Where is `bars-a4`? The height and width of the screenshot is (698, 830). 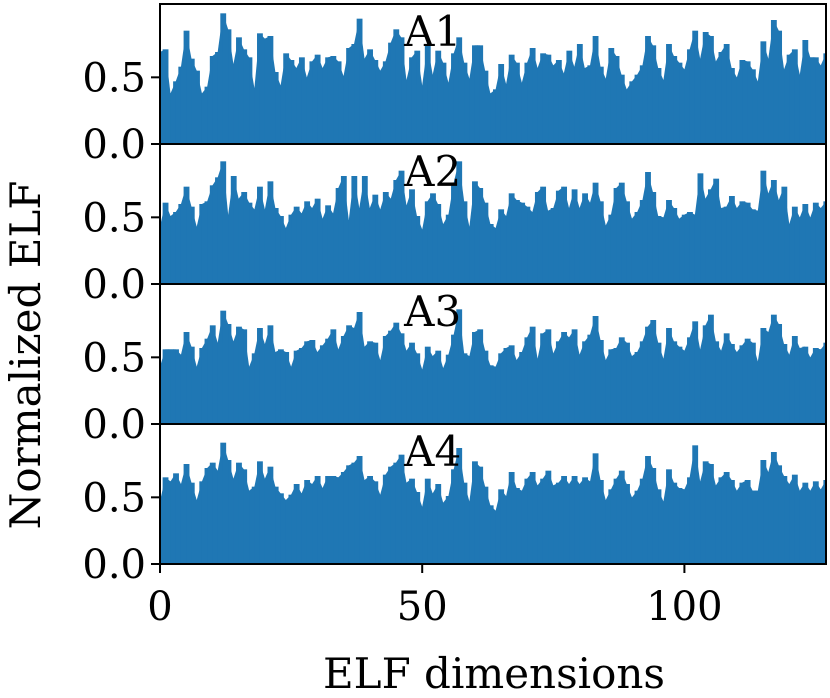 bars-a4 is located at coordinates (493, 503).